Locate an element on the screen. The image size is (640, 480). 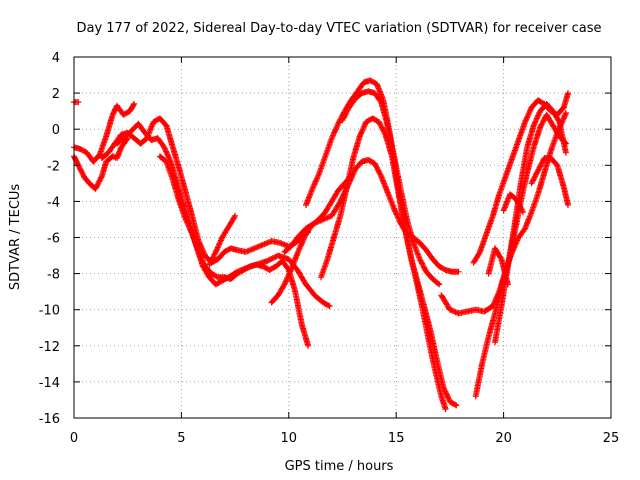
x-tick-label: 25 is located at coordinates (611, 438).